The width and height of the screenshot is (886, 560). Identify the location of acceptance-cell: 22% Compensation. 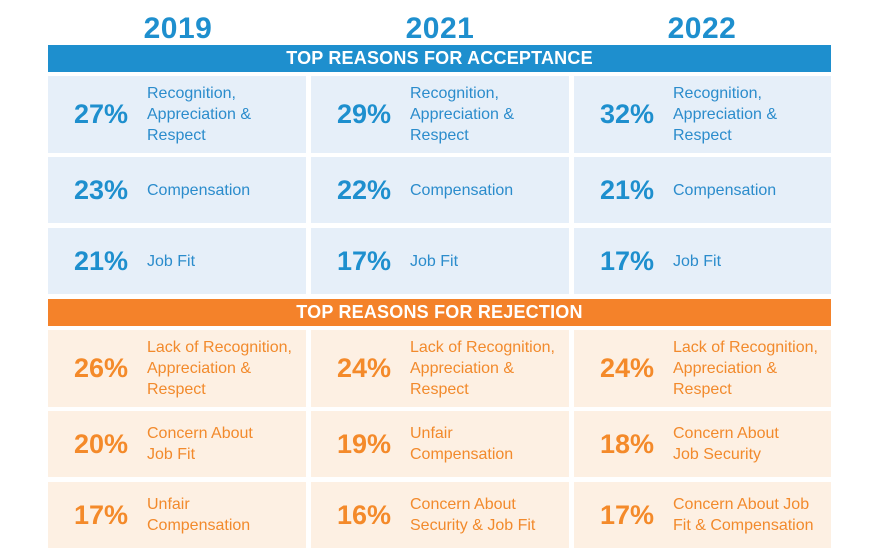
(440, 190).